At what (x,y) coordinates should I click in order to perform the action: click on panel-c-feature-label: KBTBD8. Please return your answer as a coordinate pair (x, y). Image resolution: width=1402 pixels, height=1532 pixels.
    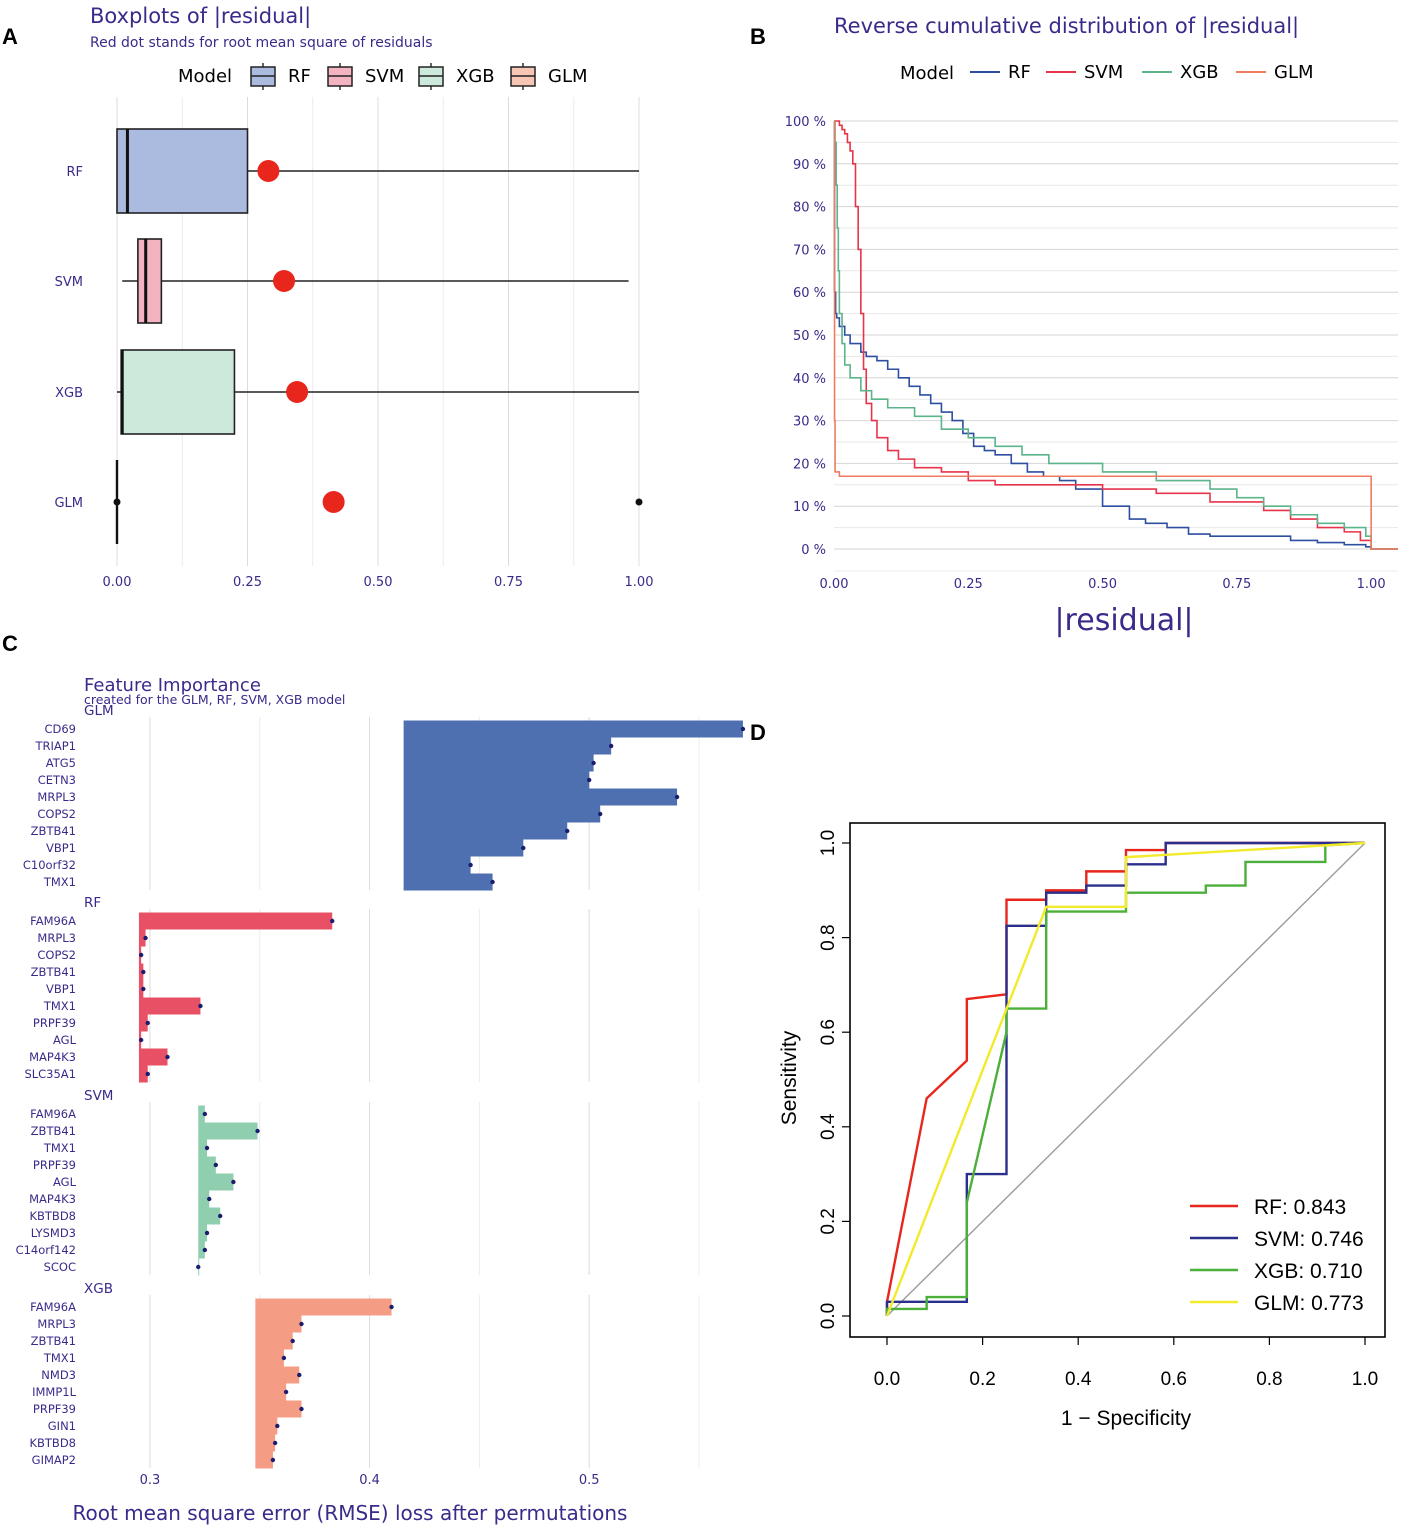
    Looking at the image, I should click on (52, 1216).